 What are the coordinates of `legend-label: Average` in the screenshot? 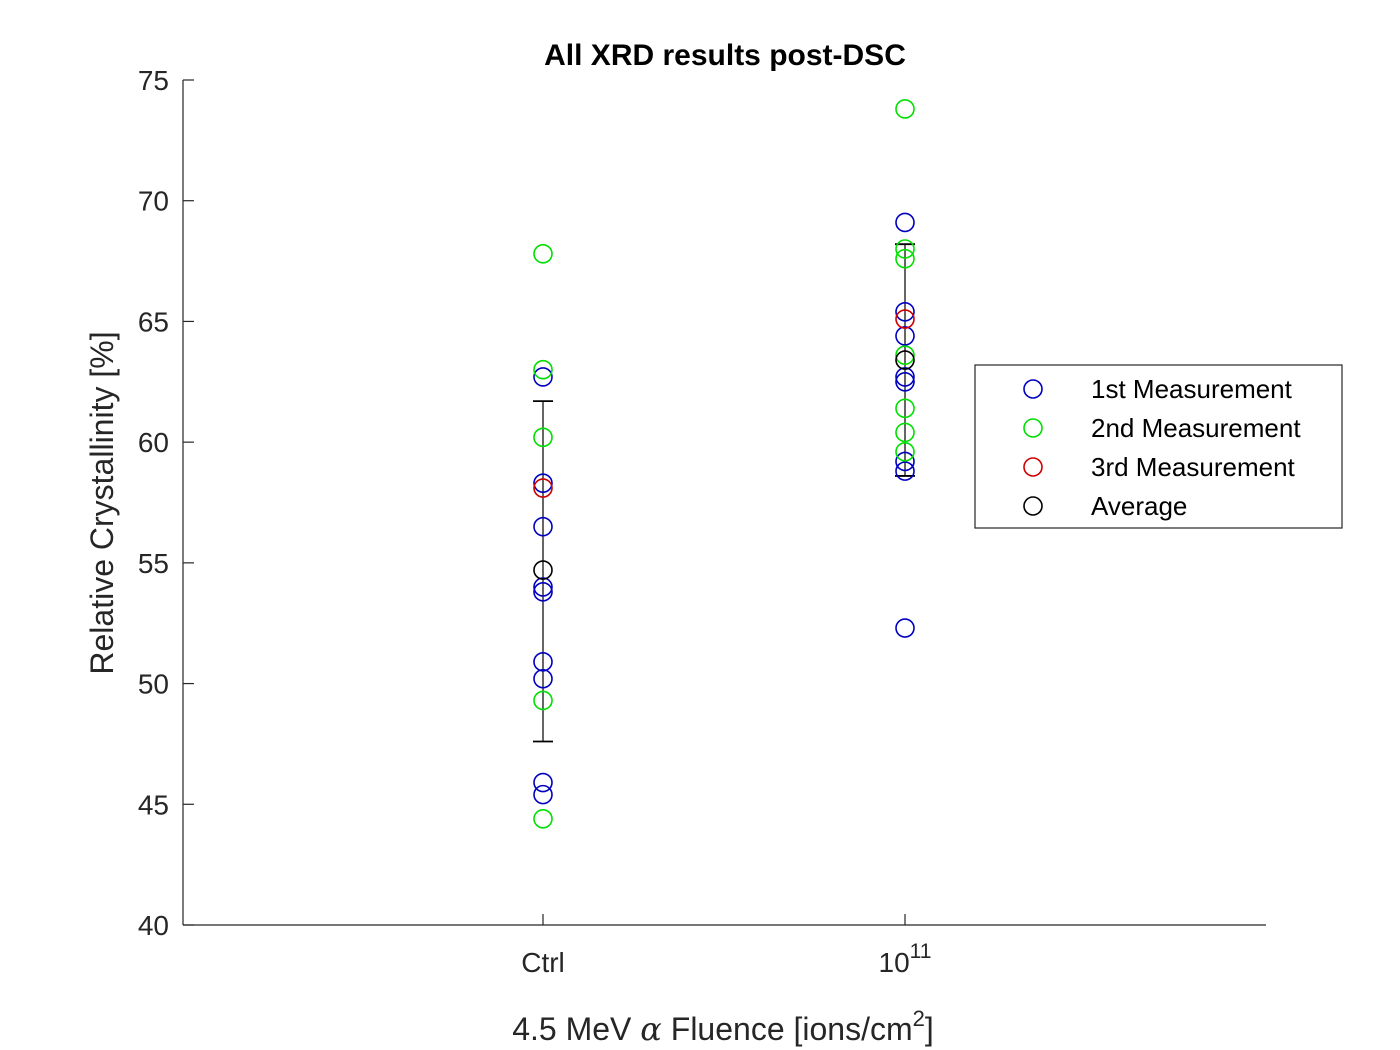 It's located at (1139, 506).